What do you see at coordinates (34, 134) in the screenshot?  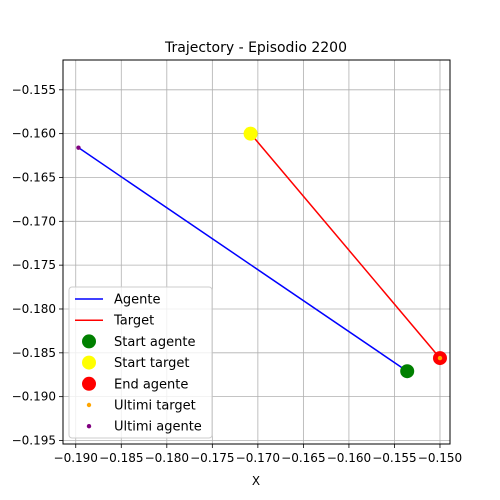 I see `y-tick-label: −0.160` at bounding box center [34, 134].